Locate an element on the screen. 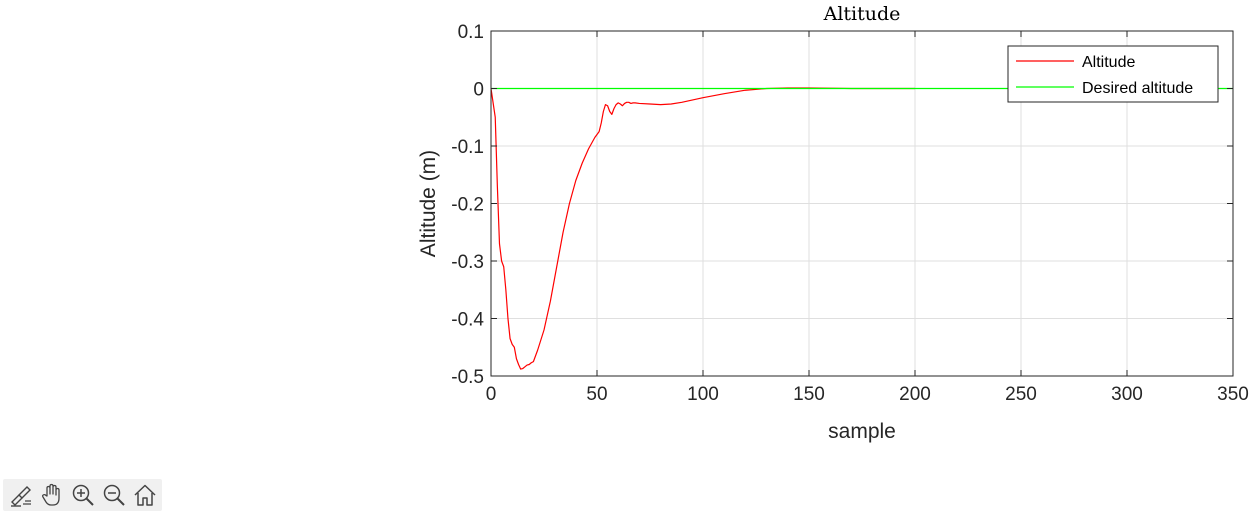 The width and height of the screenshot is (1254, 513). x-tick-label-7: 350 is located at coordinates (1233, 394).